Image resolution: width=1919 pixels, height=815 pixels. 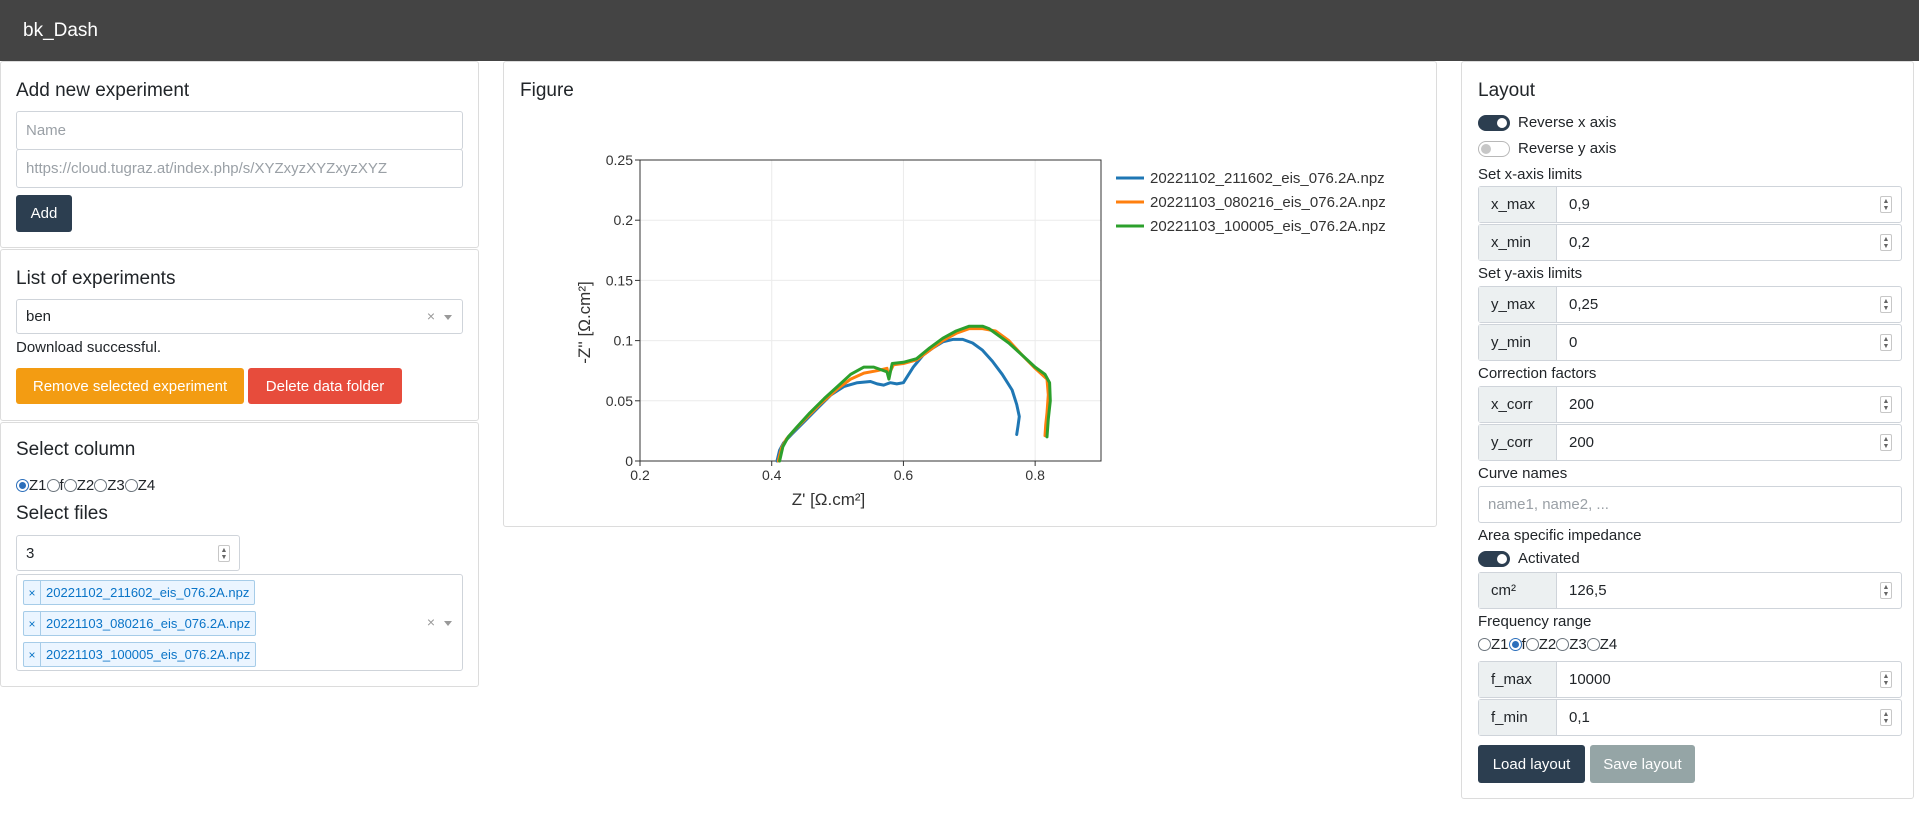 What do you see at coordinates (1567, 122) in the screenshot?
I see `reverse-x-label: Reverse x axis` at bounding box center [1567, 122].